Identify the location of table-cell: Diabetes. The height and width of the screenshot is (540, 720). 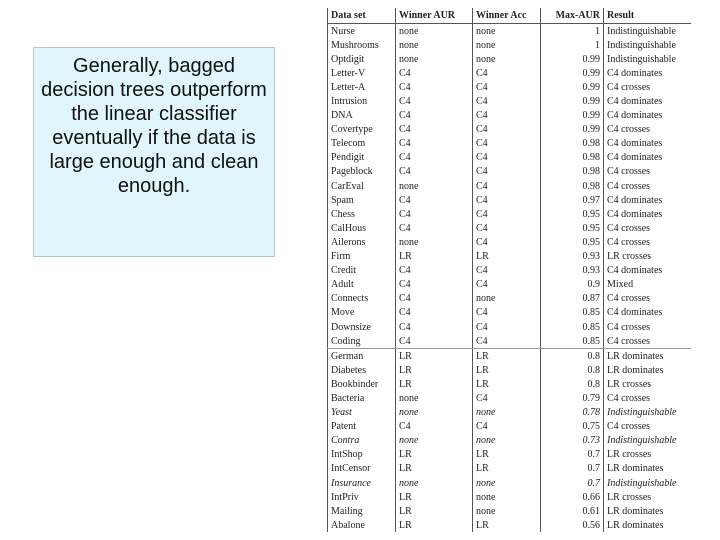
(361, 370).